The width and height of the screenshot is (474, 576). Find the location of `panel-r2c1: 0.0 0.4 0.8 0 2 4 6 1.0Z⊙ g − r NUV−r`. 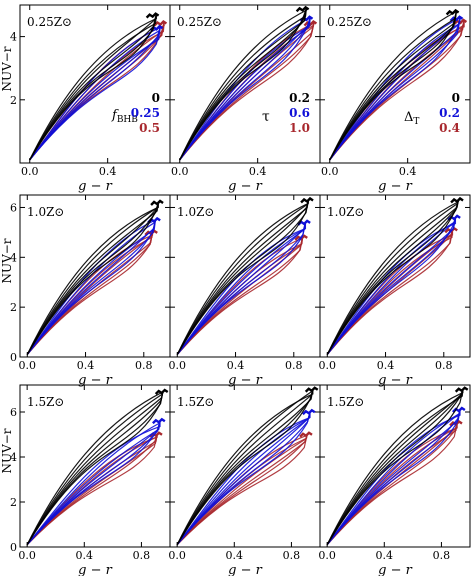

panel-r2c1: 0.0 0.4 0.8 0 2 4 6 1.0Z⊙ g − r NUV−r is located at coordinates (85, 291).